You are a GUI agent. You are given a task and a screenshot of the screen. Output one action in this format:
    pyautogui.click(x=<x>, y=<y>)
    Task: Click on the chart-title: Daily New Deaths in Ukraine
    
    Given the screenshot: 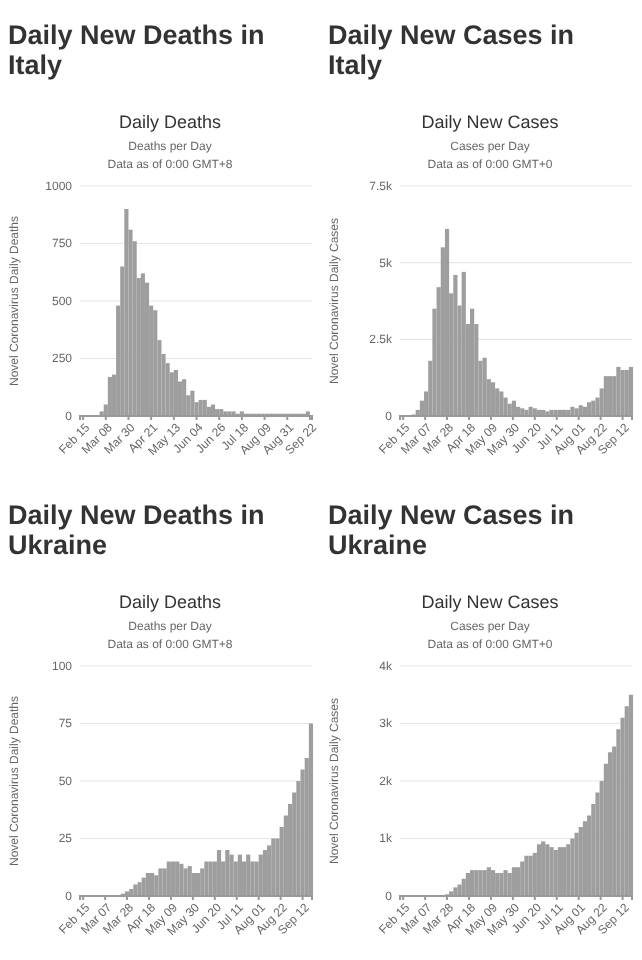 What is the action you would take?
    pyautogui.click(x=136, y=530)
    